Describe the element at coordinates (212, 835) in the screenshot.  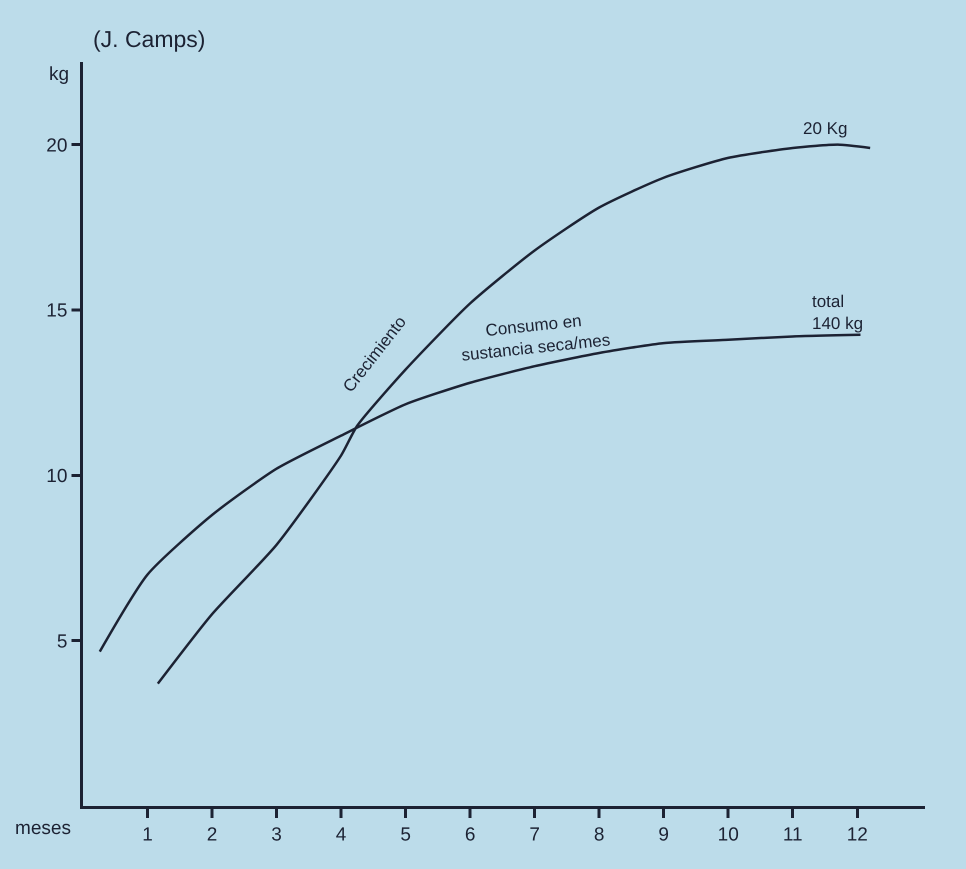
I see `x-tick-label: 2` at that location.